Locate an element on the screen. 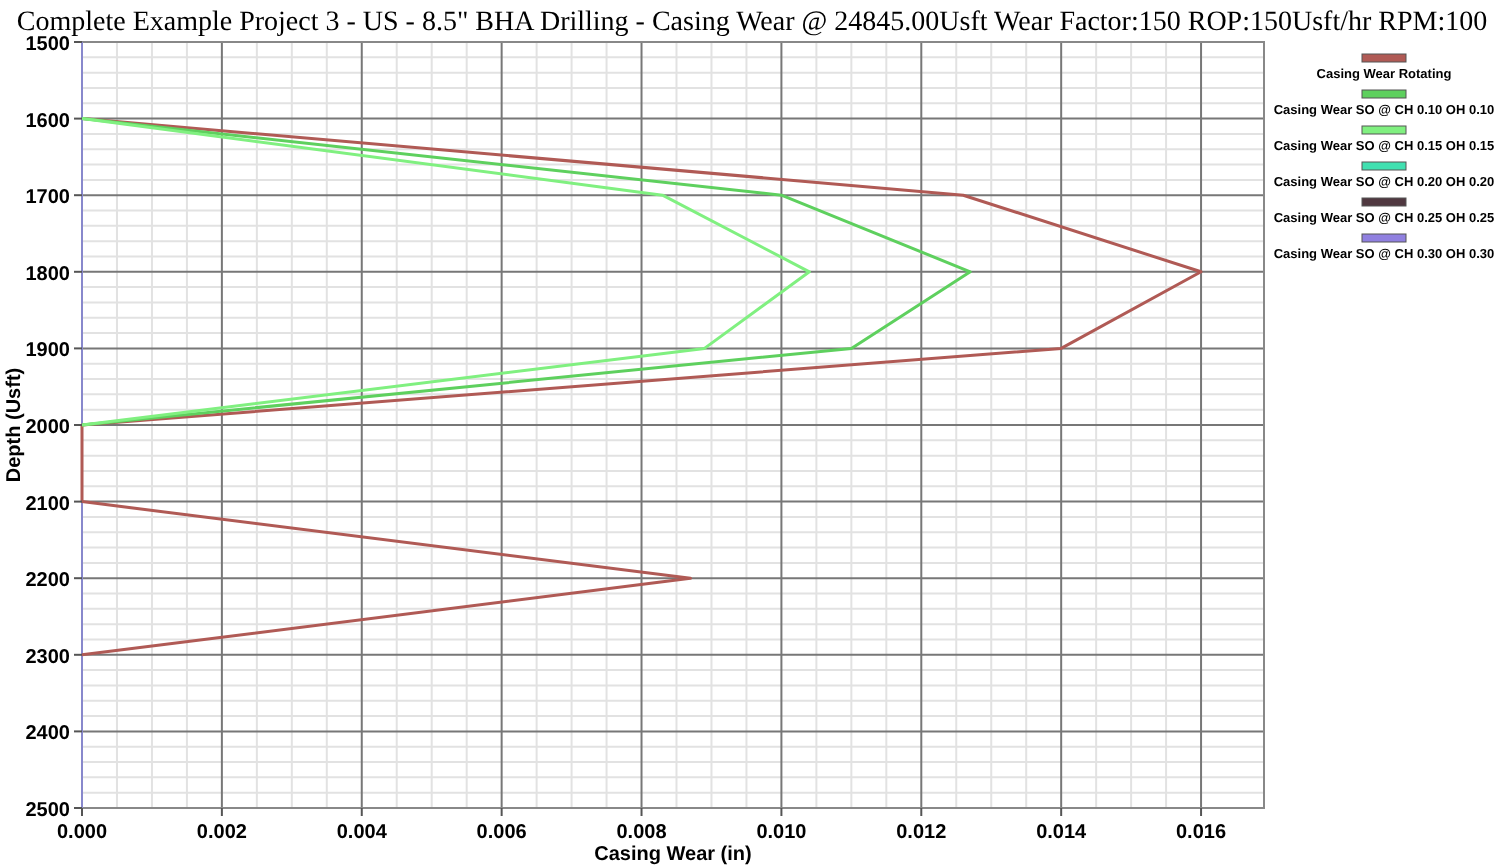 The width and height of the screenshot is (1504, 868). x-tick-label: 0.016 is located at coordinates (1201, 833).